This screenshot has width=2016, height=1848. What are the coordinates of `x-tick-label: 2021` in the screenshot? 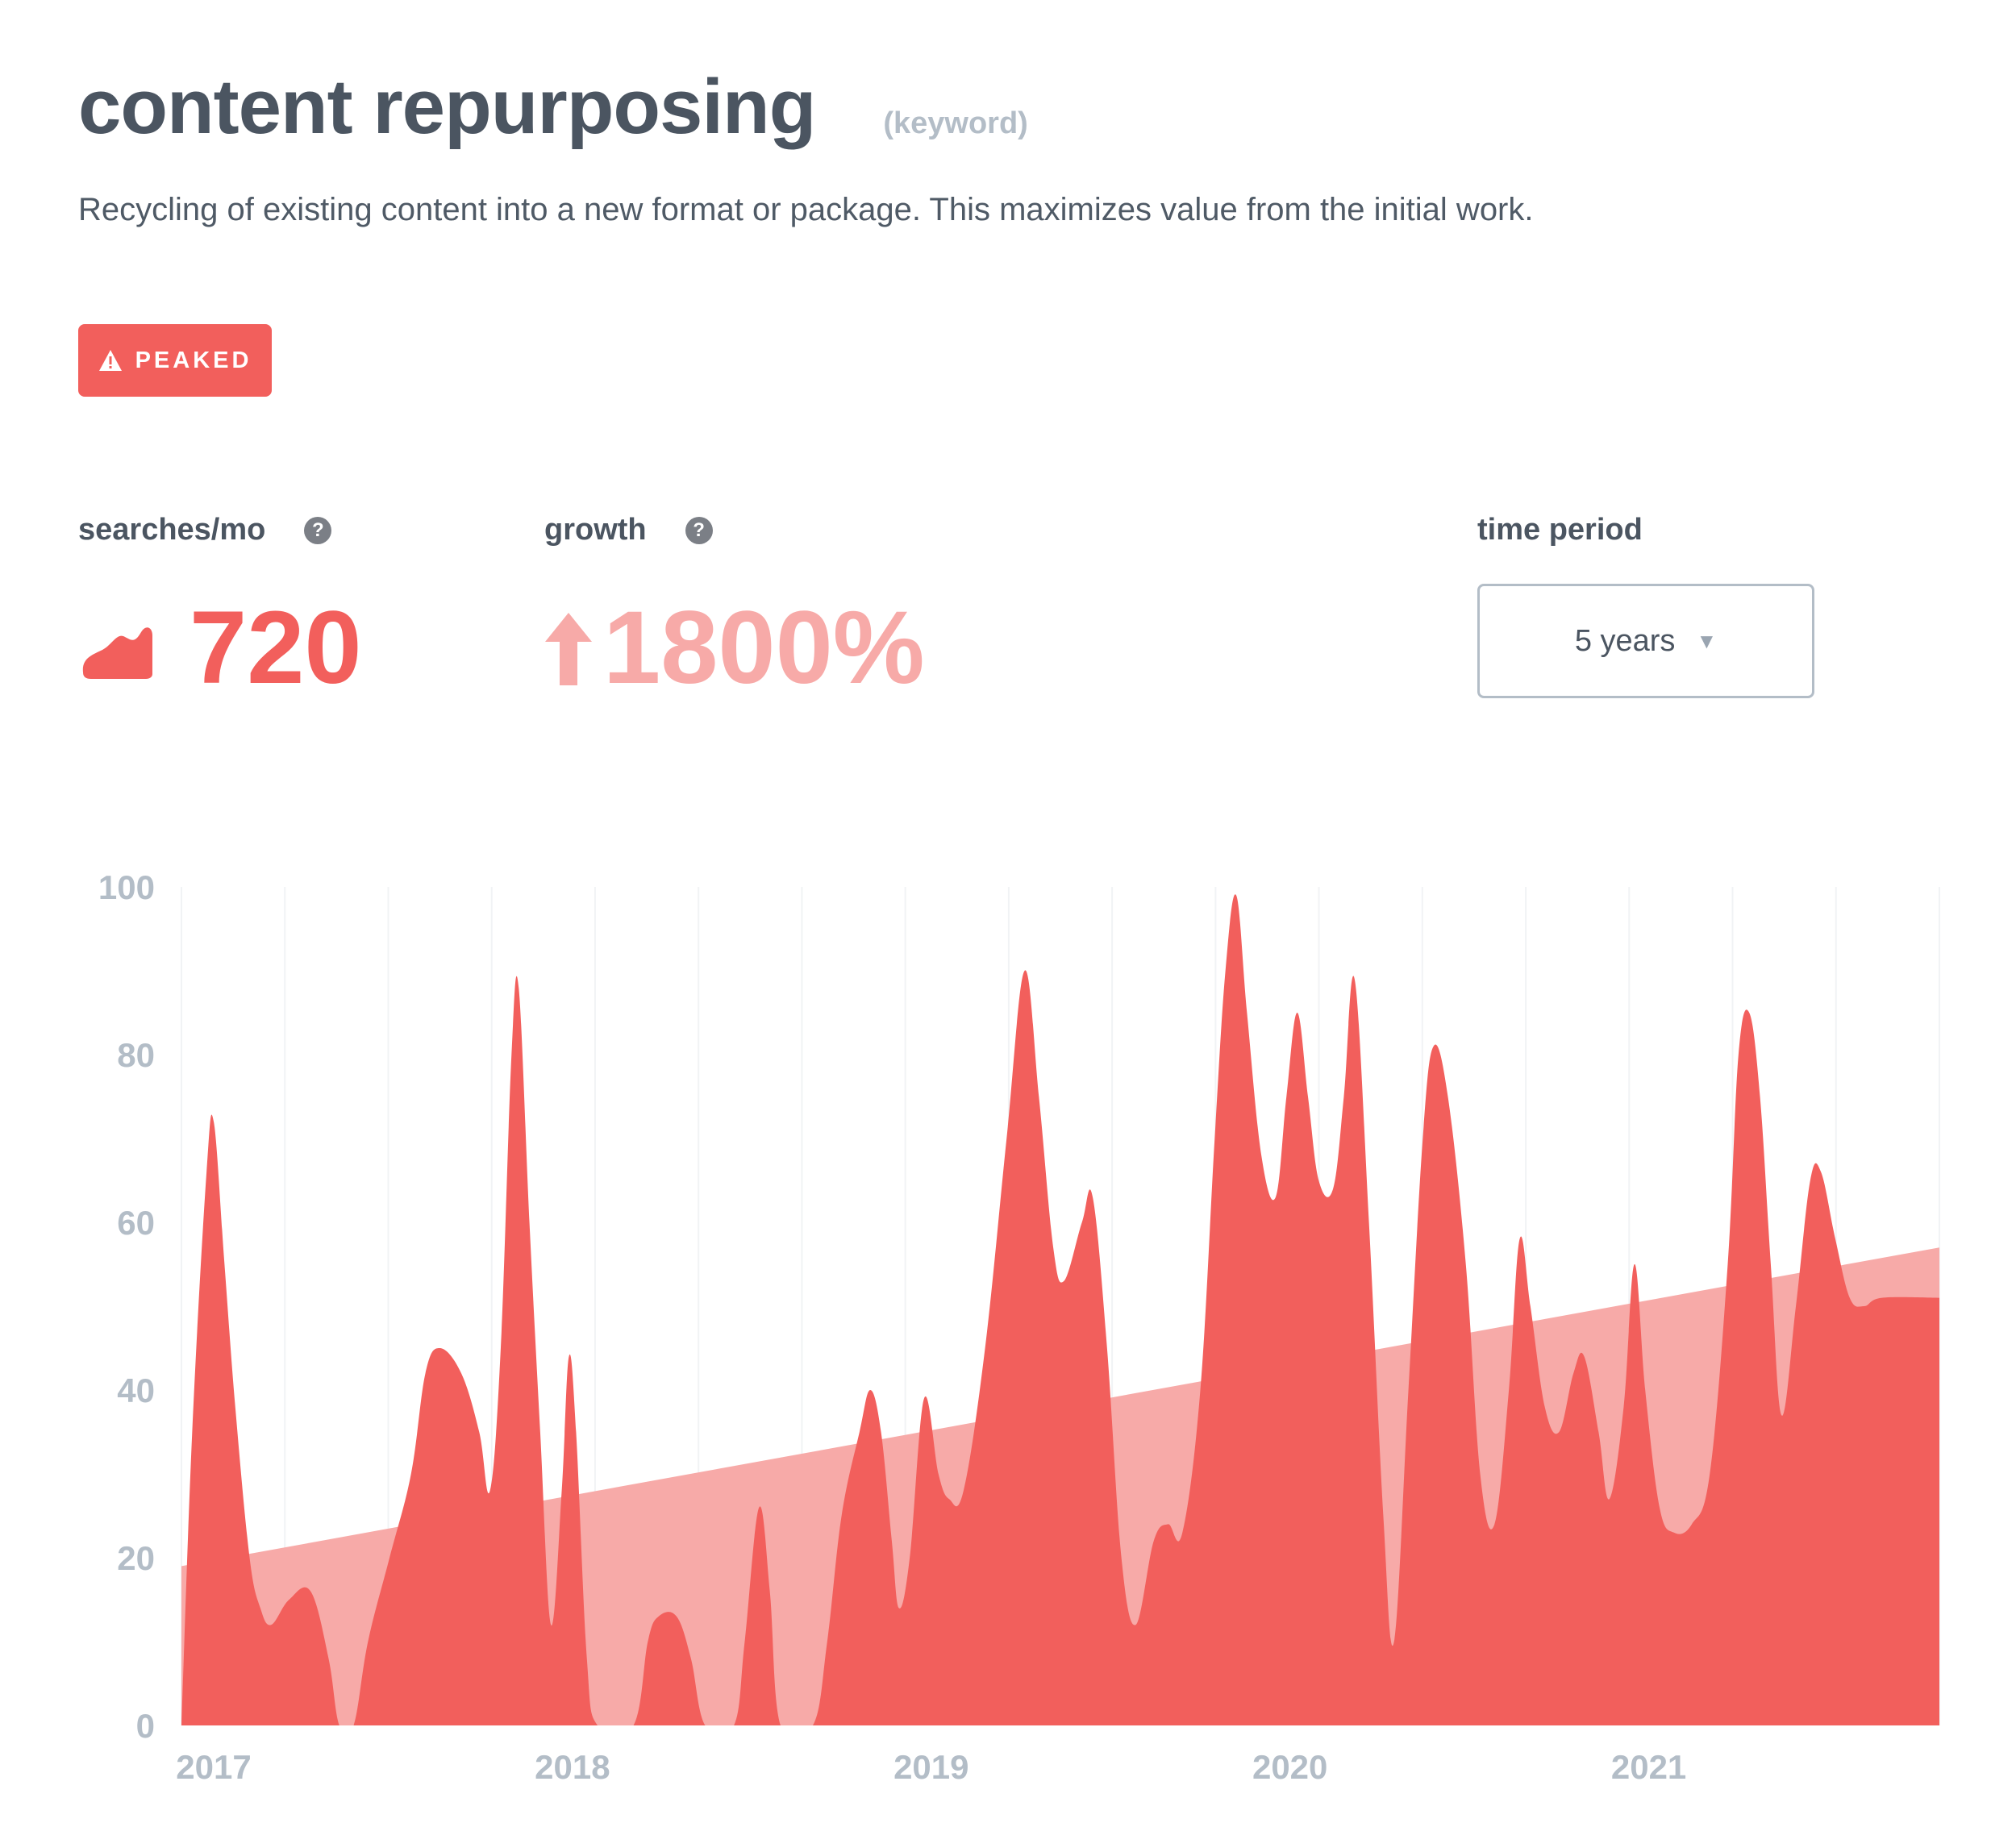 It's located at (1649, 1767).